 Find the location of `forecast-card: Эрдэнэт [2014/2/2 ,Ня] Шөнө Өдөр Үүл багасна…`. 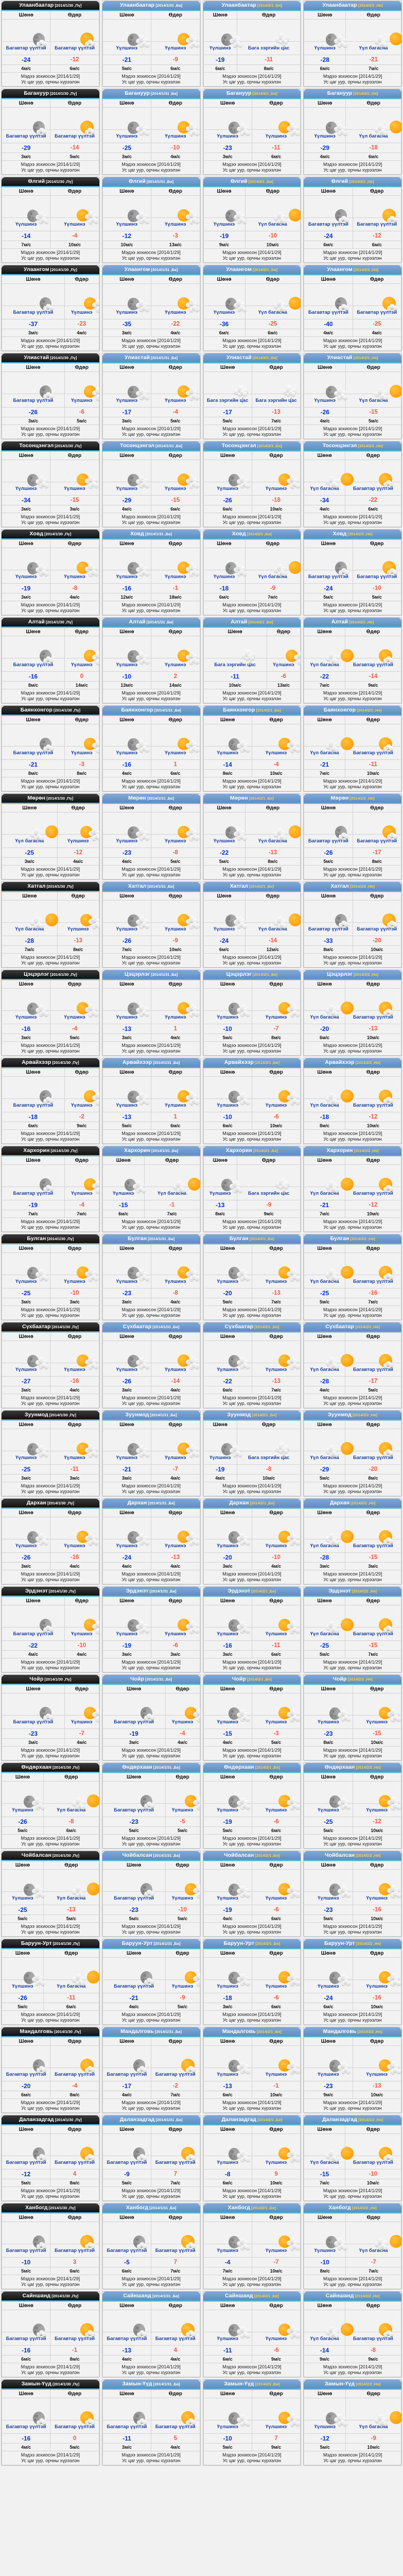

forecast-card: Эрдэнэт [2014/2/2 ,Ня] Шөнө Өдөр Үүл багасна… is located at coordinates (352, 1630).